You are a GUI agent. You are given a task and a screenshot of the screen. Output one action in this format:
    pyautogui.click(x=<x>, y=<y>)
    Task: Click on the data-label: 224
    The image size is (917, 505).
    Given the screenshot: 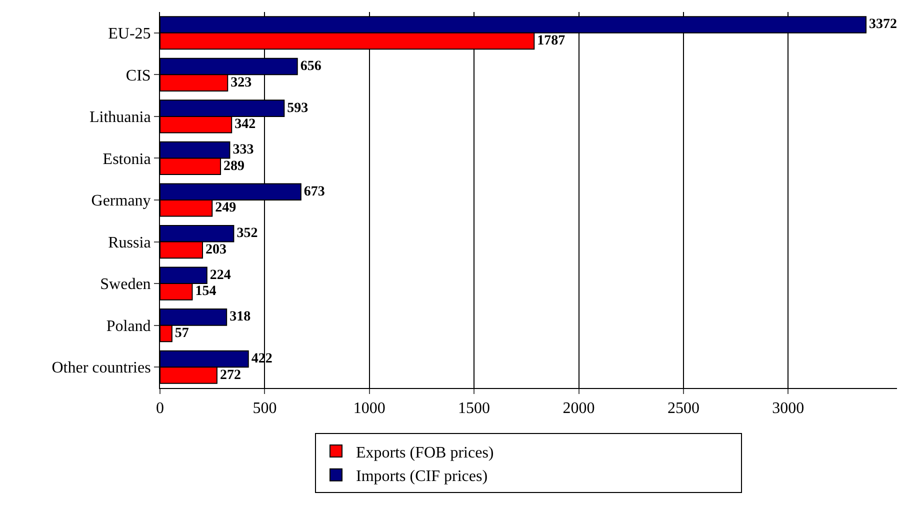 What is the action you would take?
    pyautogui.click(x=220, y=275)
    